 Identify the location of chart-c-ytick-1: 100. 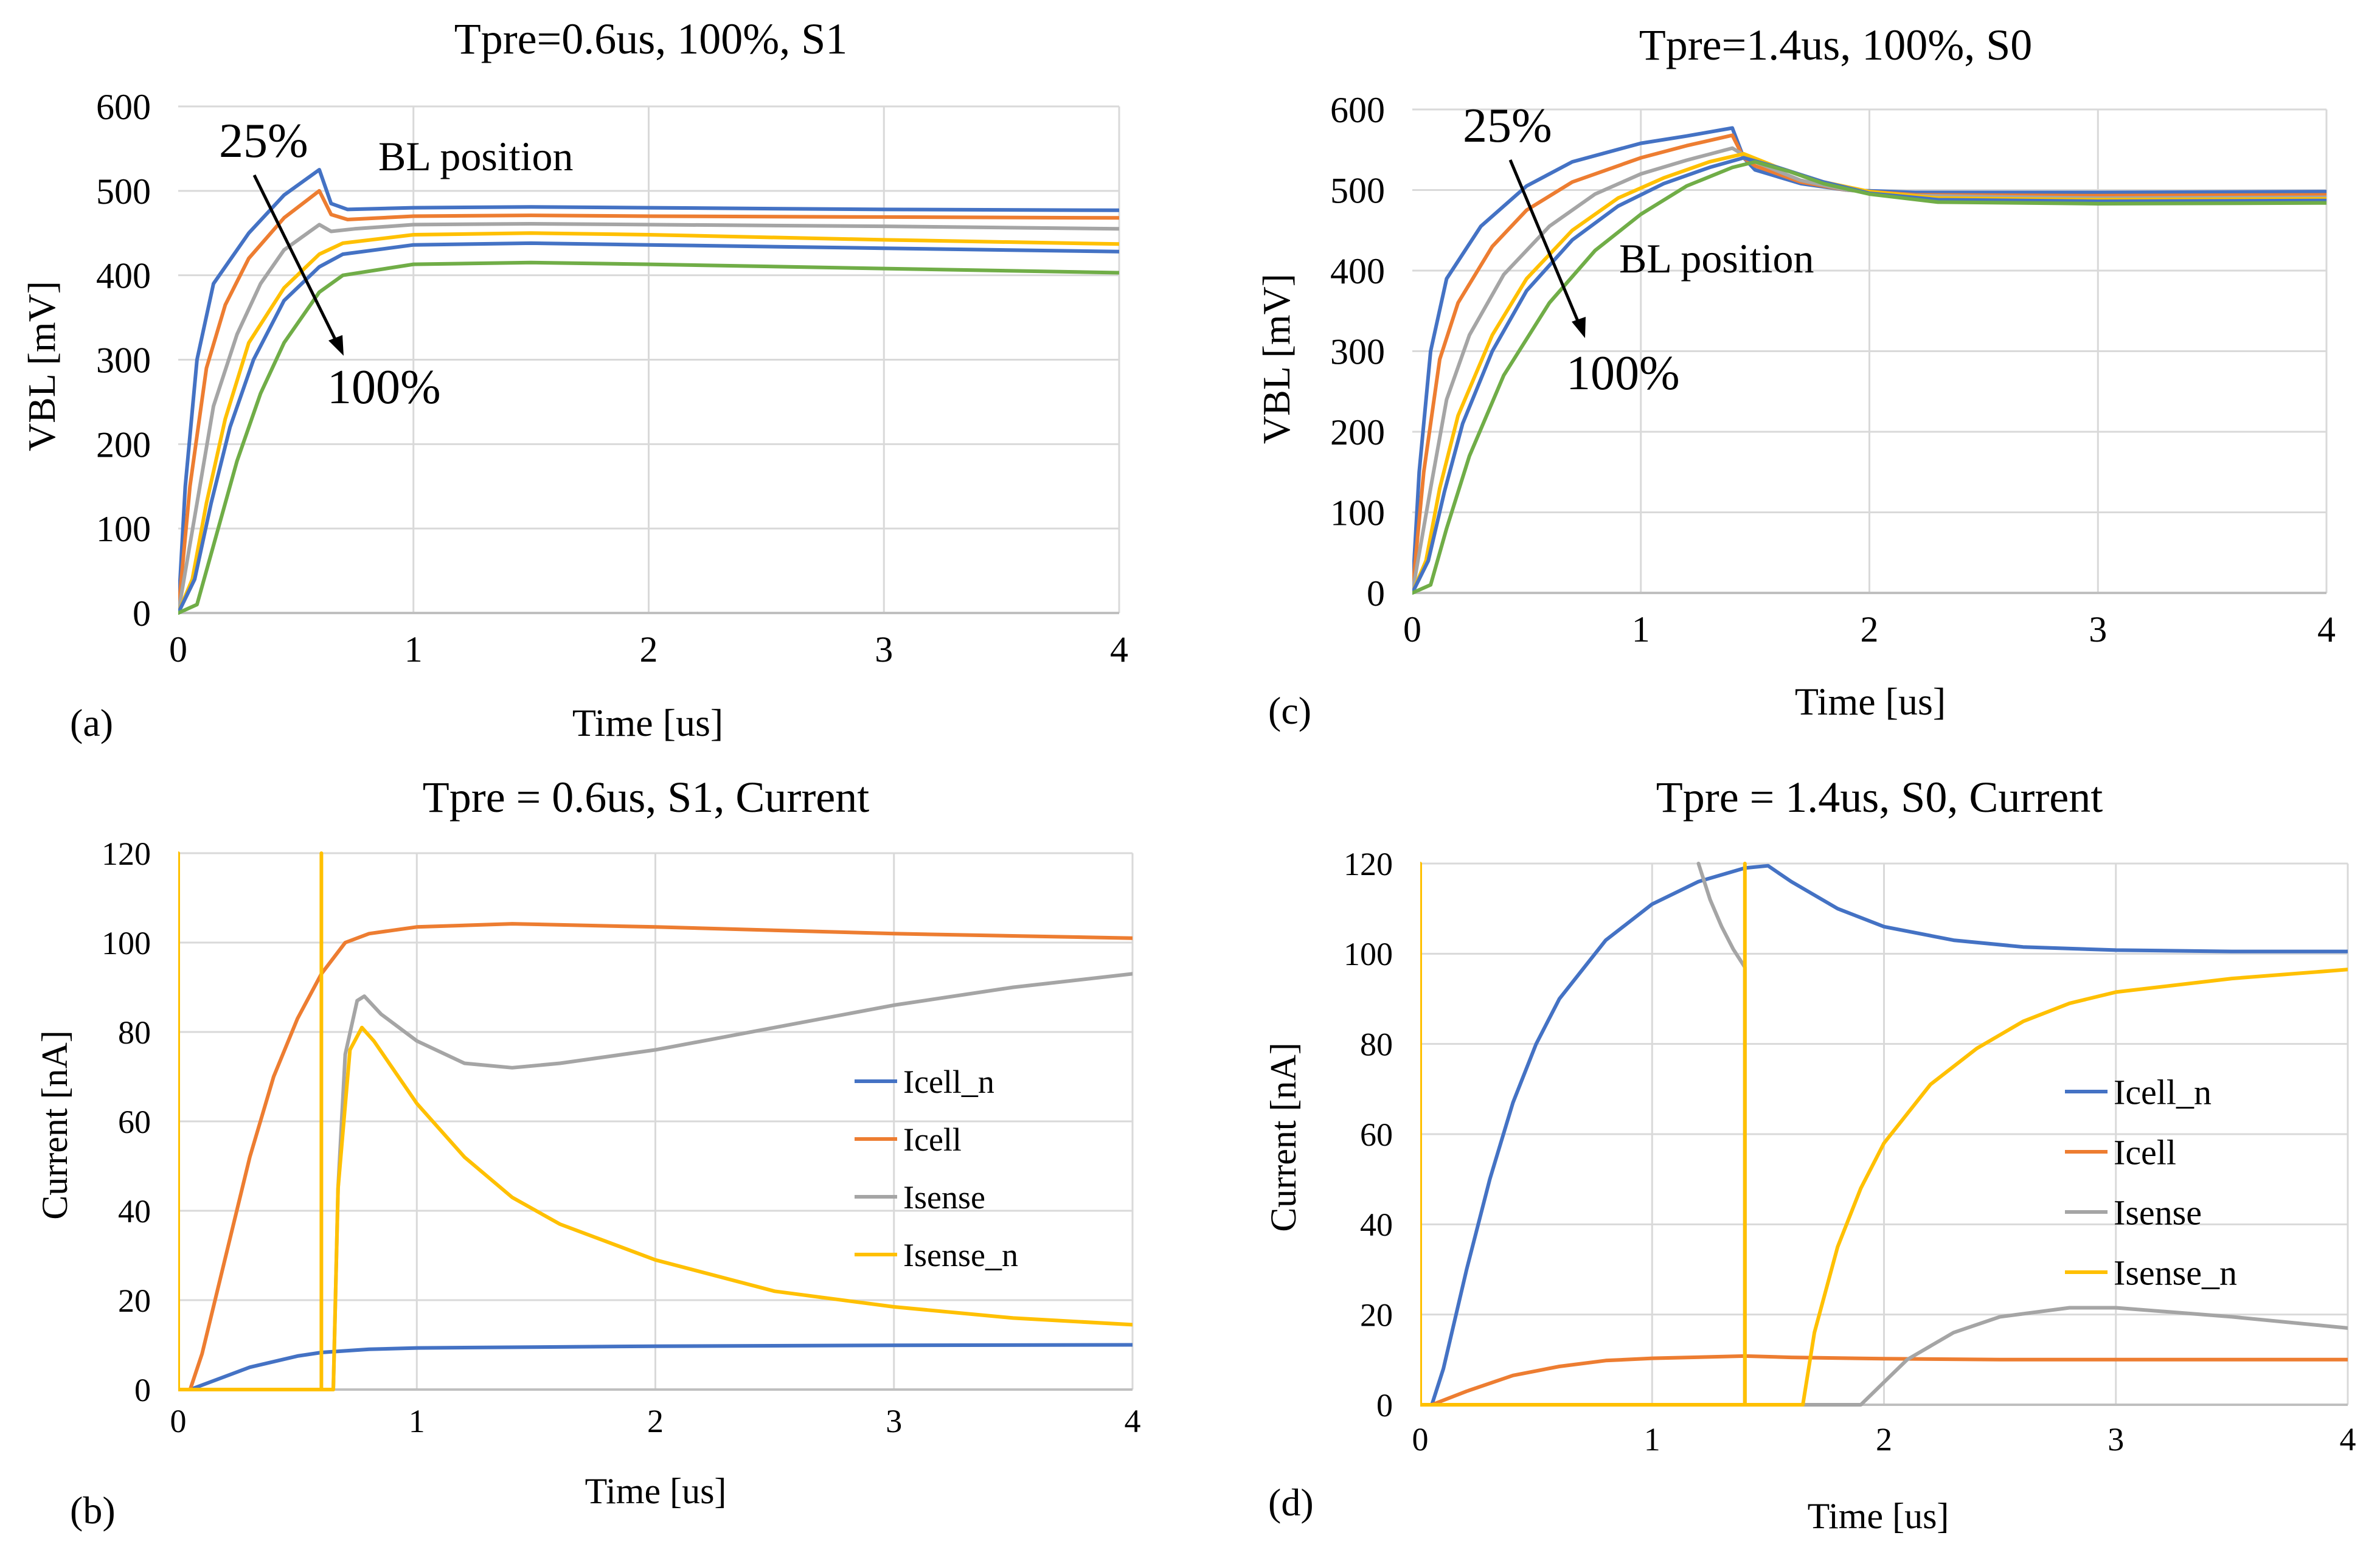
(1357, 513).